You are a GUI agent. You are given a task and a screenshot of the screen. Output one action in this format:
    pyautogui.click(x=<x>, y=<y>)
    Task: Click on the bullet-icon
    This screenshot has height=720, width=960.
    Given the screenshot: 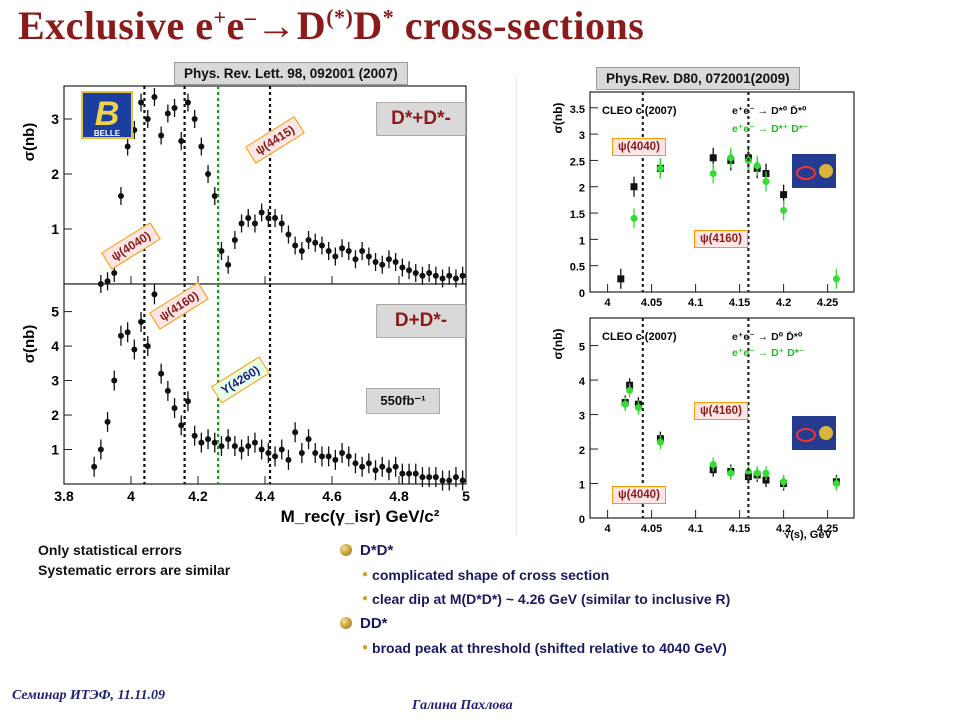 What is the action you would take?
    pyautogui.click(x=346, y=623)
    